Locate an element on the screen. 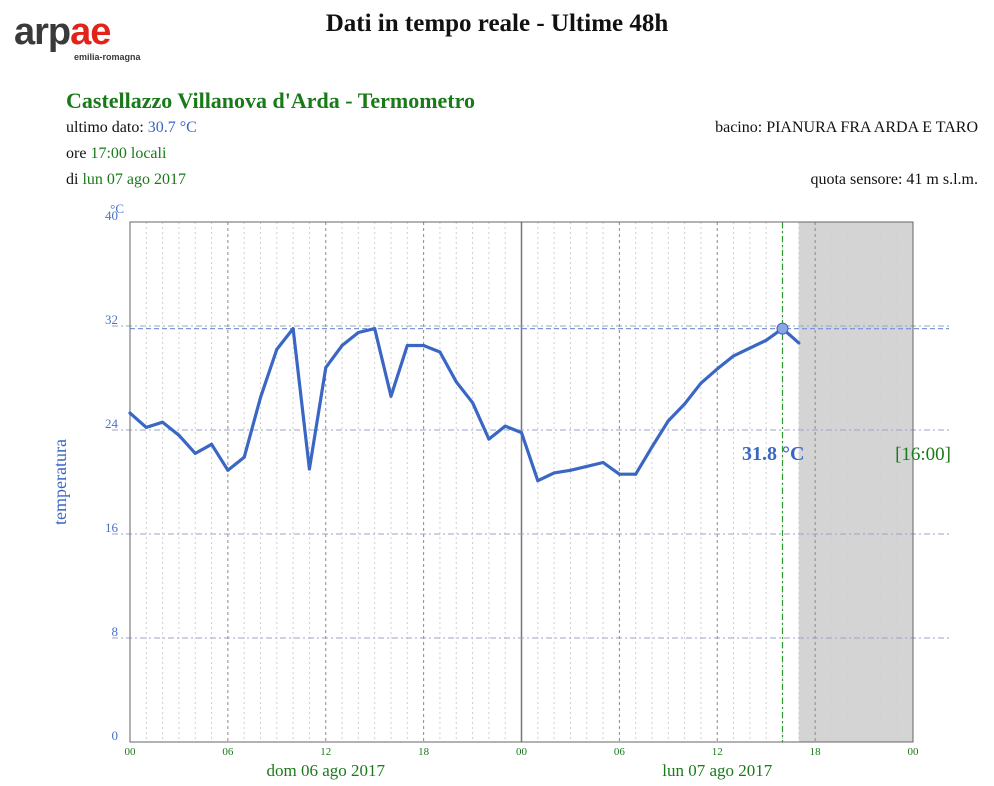  y-tick-label: 8 is located at coordinates (115, 631).